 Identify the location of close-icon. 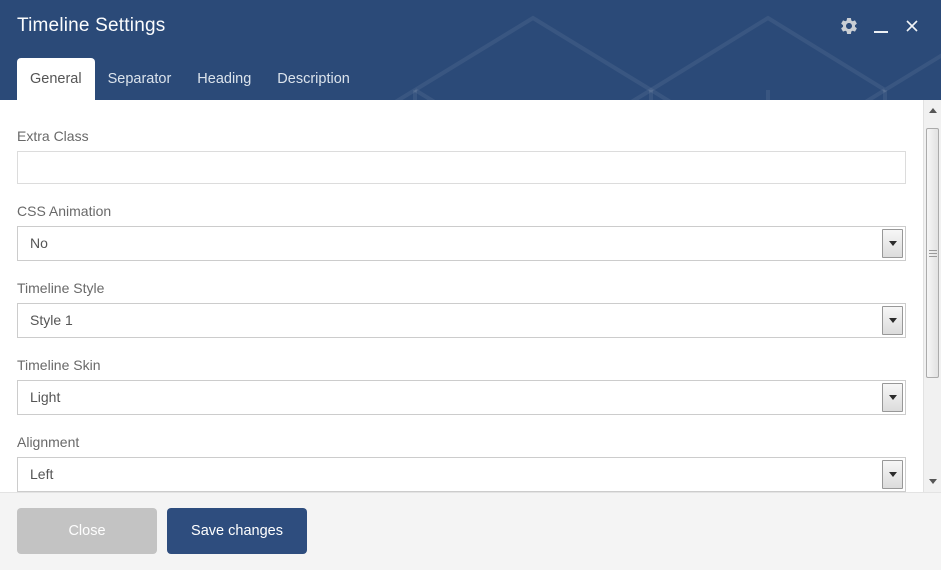
(912, 26).